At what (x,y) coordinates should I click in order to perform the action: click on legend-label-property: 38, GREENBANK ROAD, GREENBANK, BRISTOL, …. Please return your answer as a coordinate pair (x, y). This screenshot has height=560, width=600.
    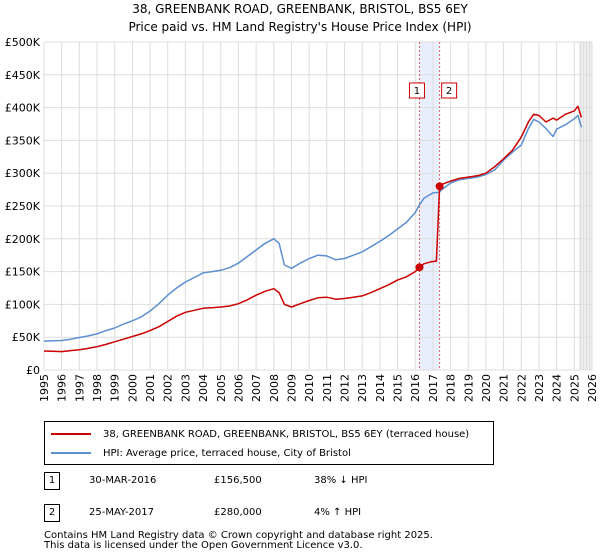
    Looking at the image, I should click on (286, 434).